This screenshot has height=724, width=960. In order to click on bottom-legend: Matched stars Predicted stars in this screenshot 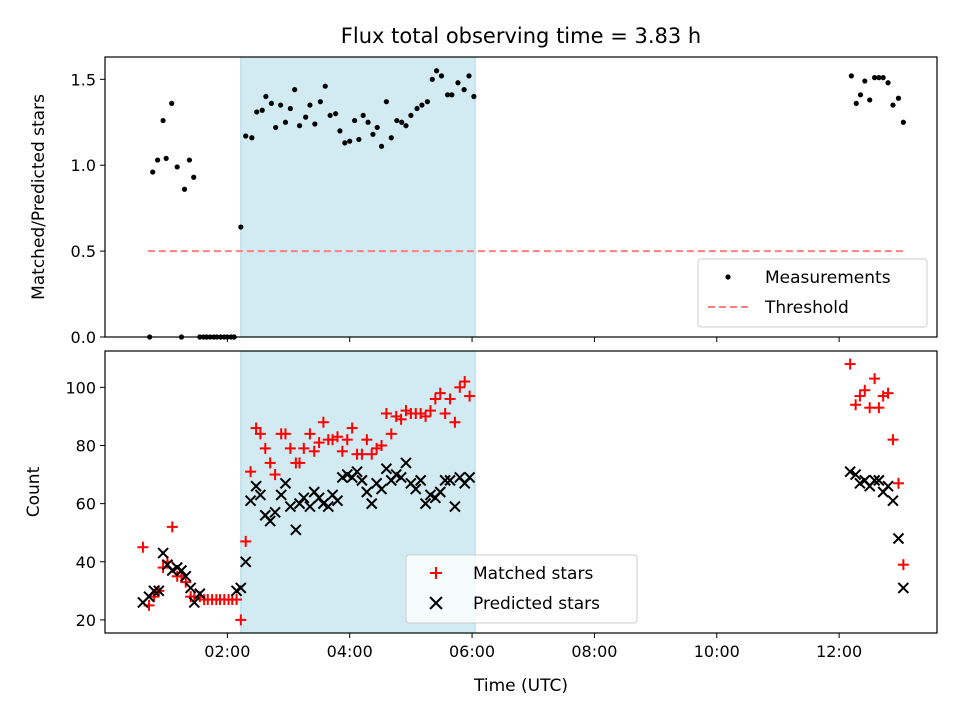, I will do `click(521, 589)`.